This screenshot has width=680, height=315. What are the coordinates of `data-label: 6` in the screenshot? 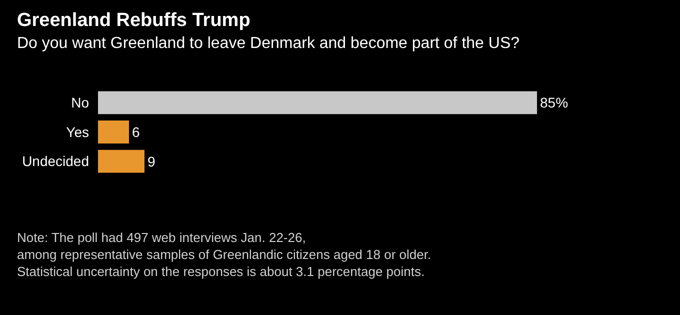 It's located at (136, 132).